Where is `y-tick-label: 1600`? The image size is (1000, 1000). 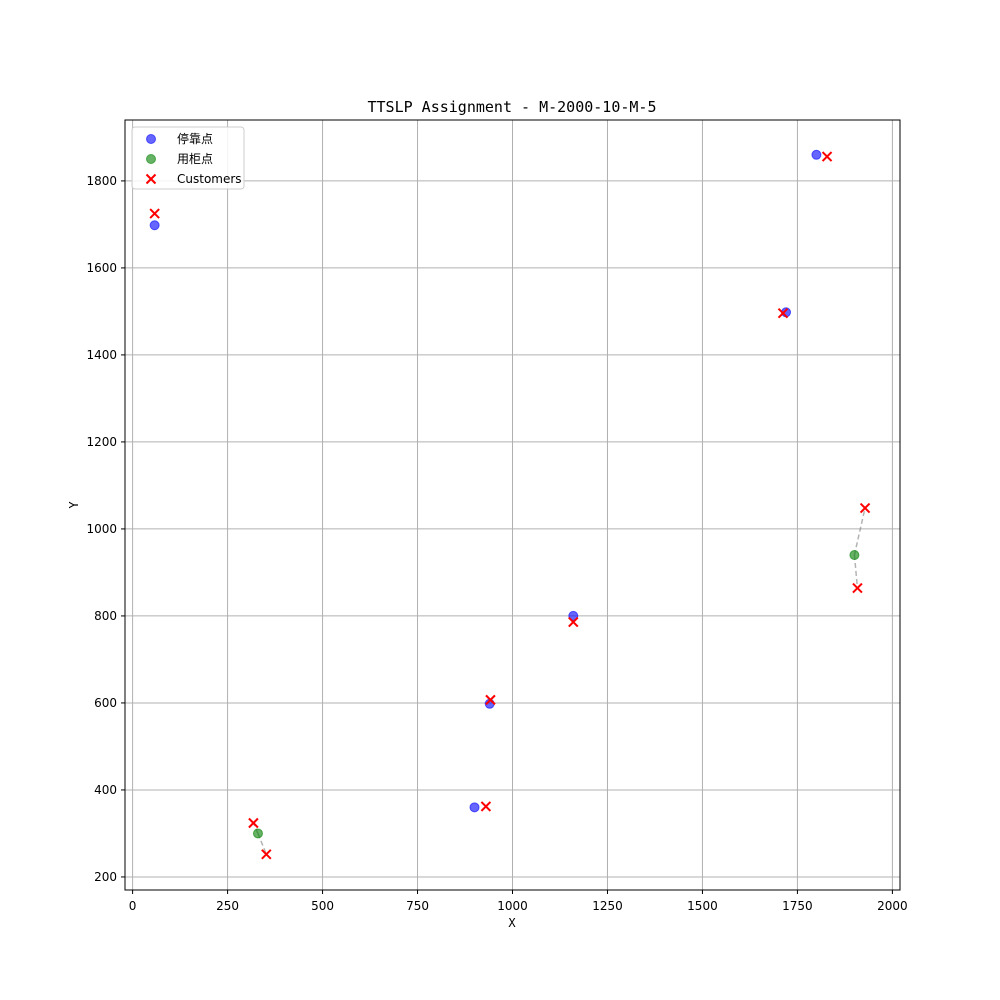 y-tick-label: 1600 is located at coordinates (101, 268).